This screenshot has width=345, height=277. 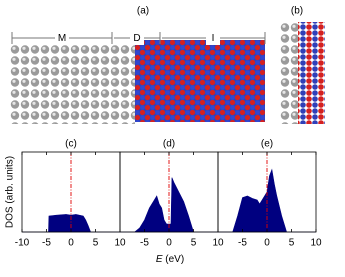 What do you see at coordinates (143, 11) in the screenshot?
I see `panel-label: (a)` at bounding box center [143, 11].